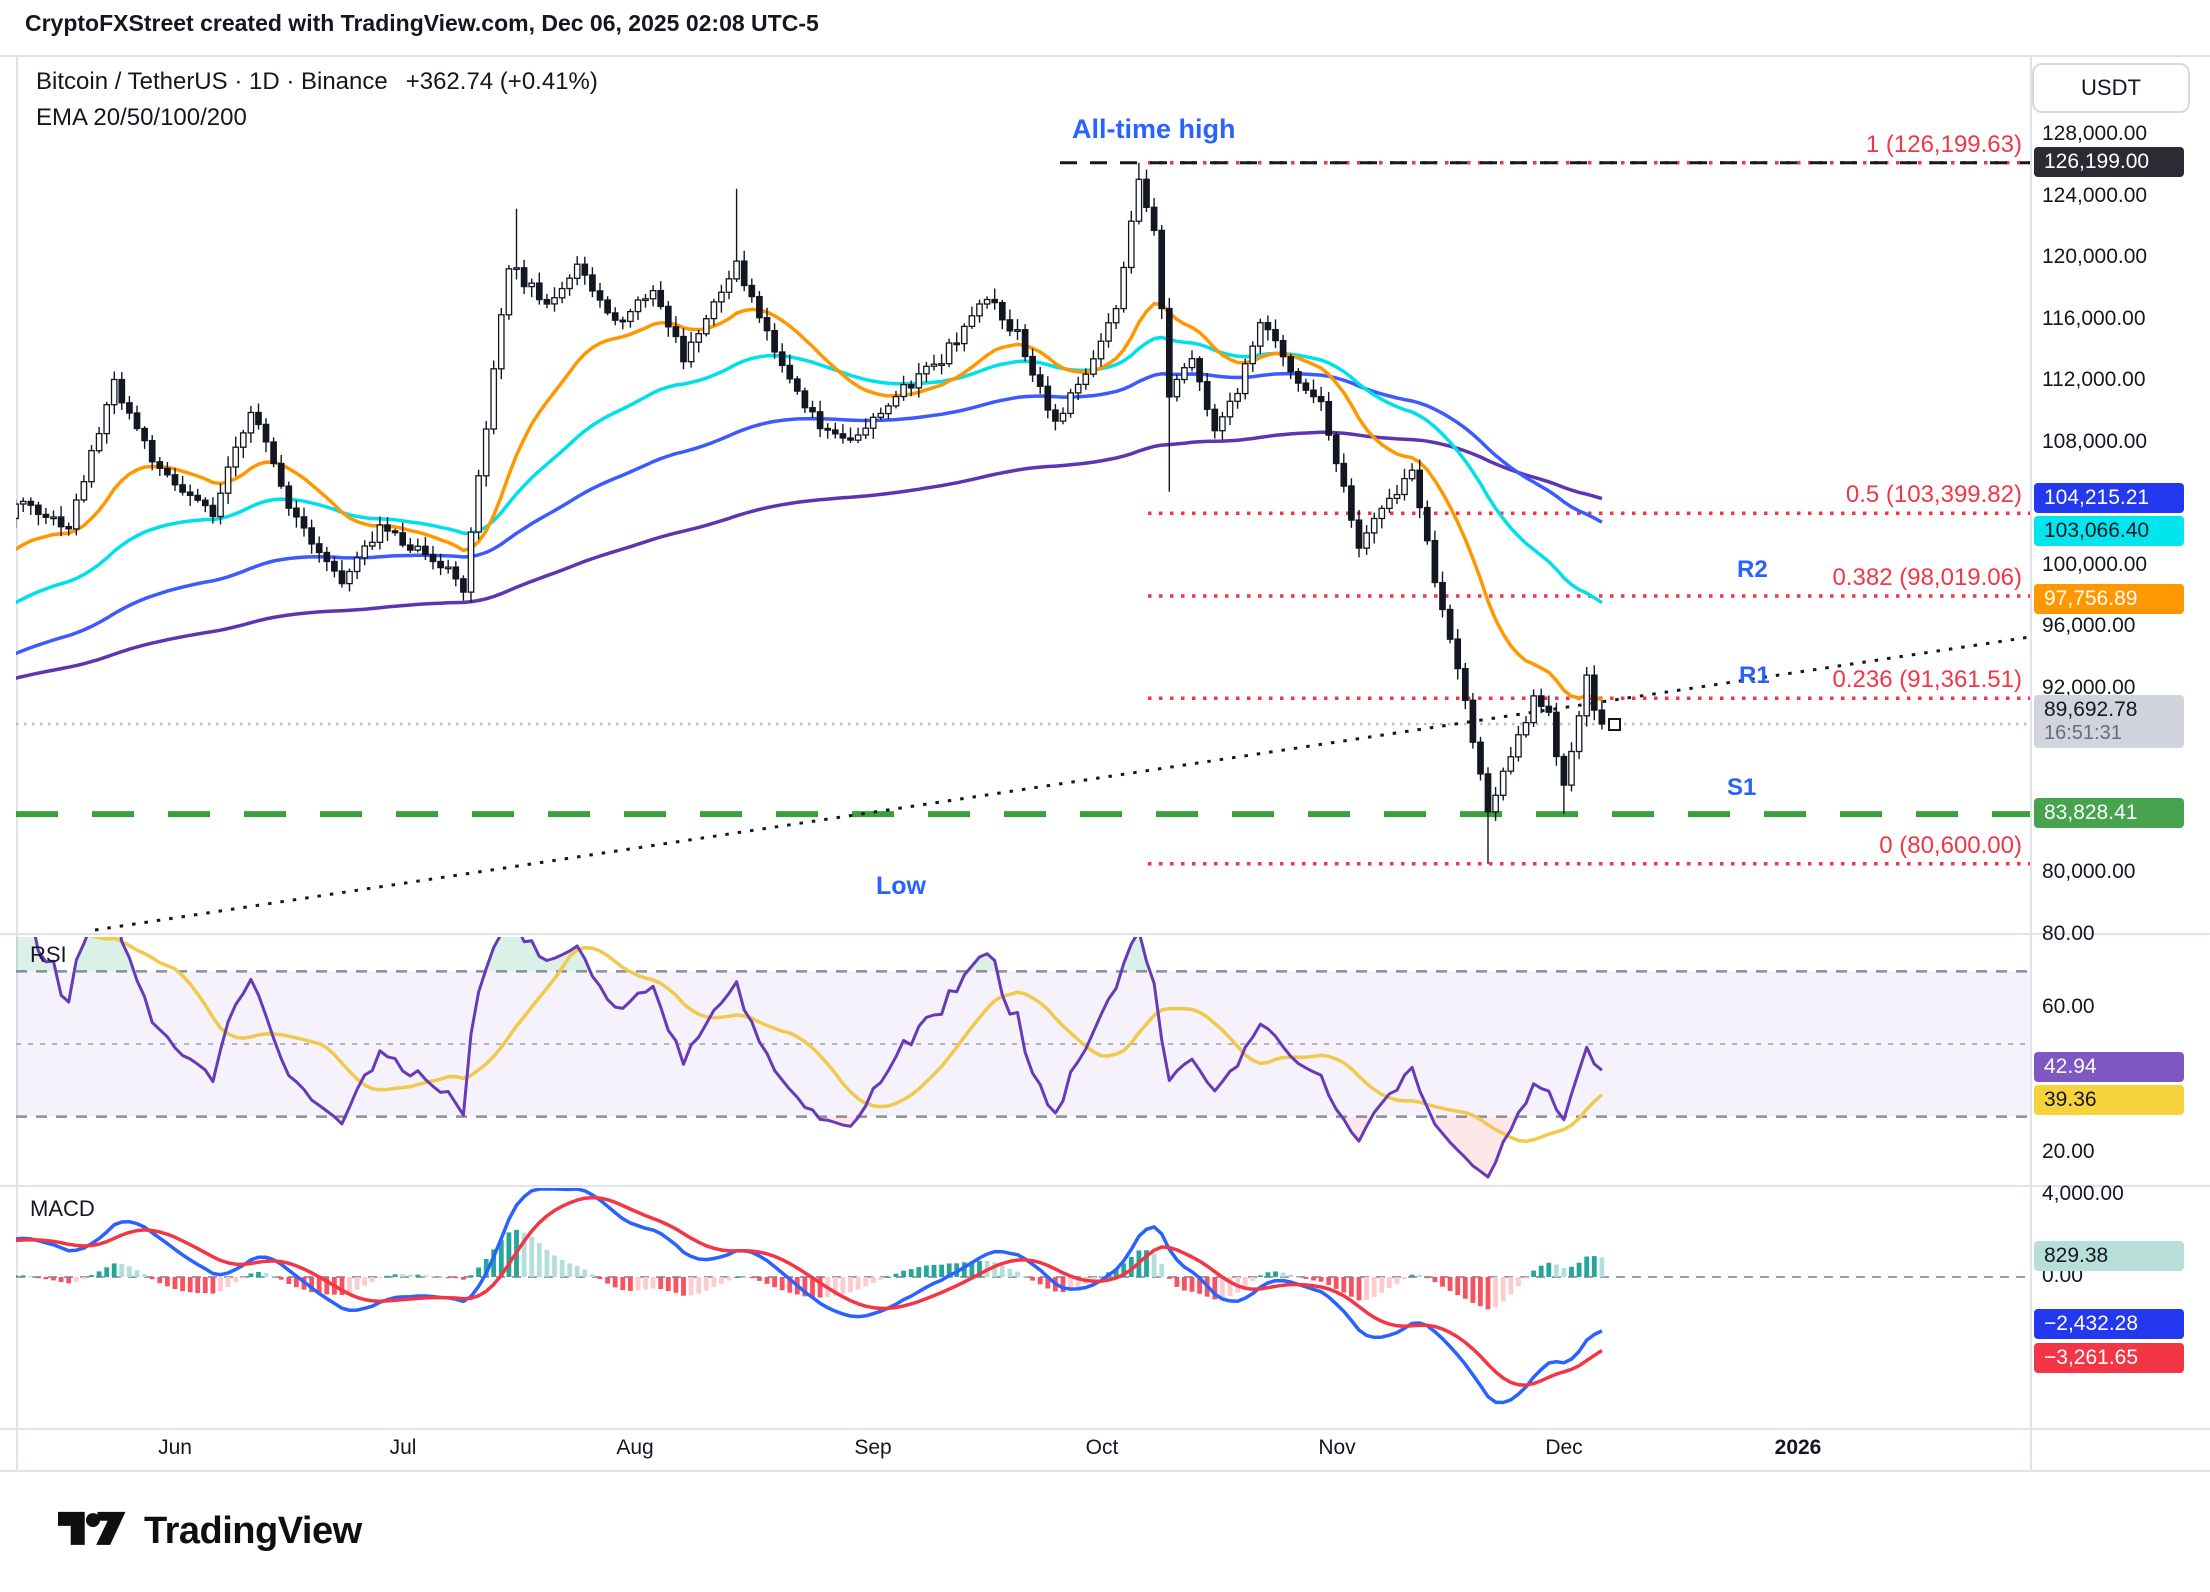  I want to click on tradingview-logo-icon, so click(93, 1531).